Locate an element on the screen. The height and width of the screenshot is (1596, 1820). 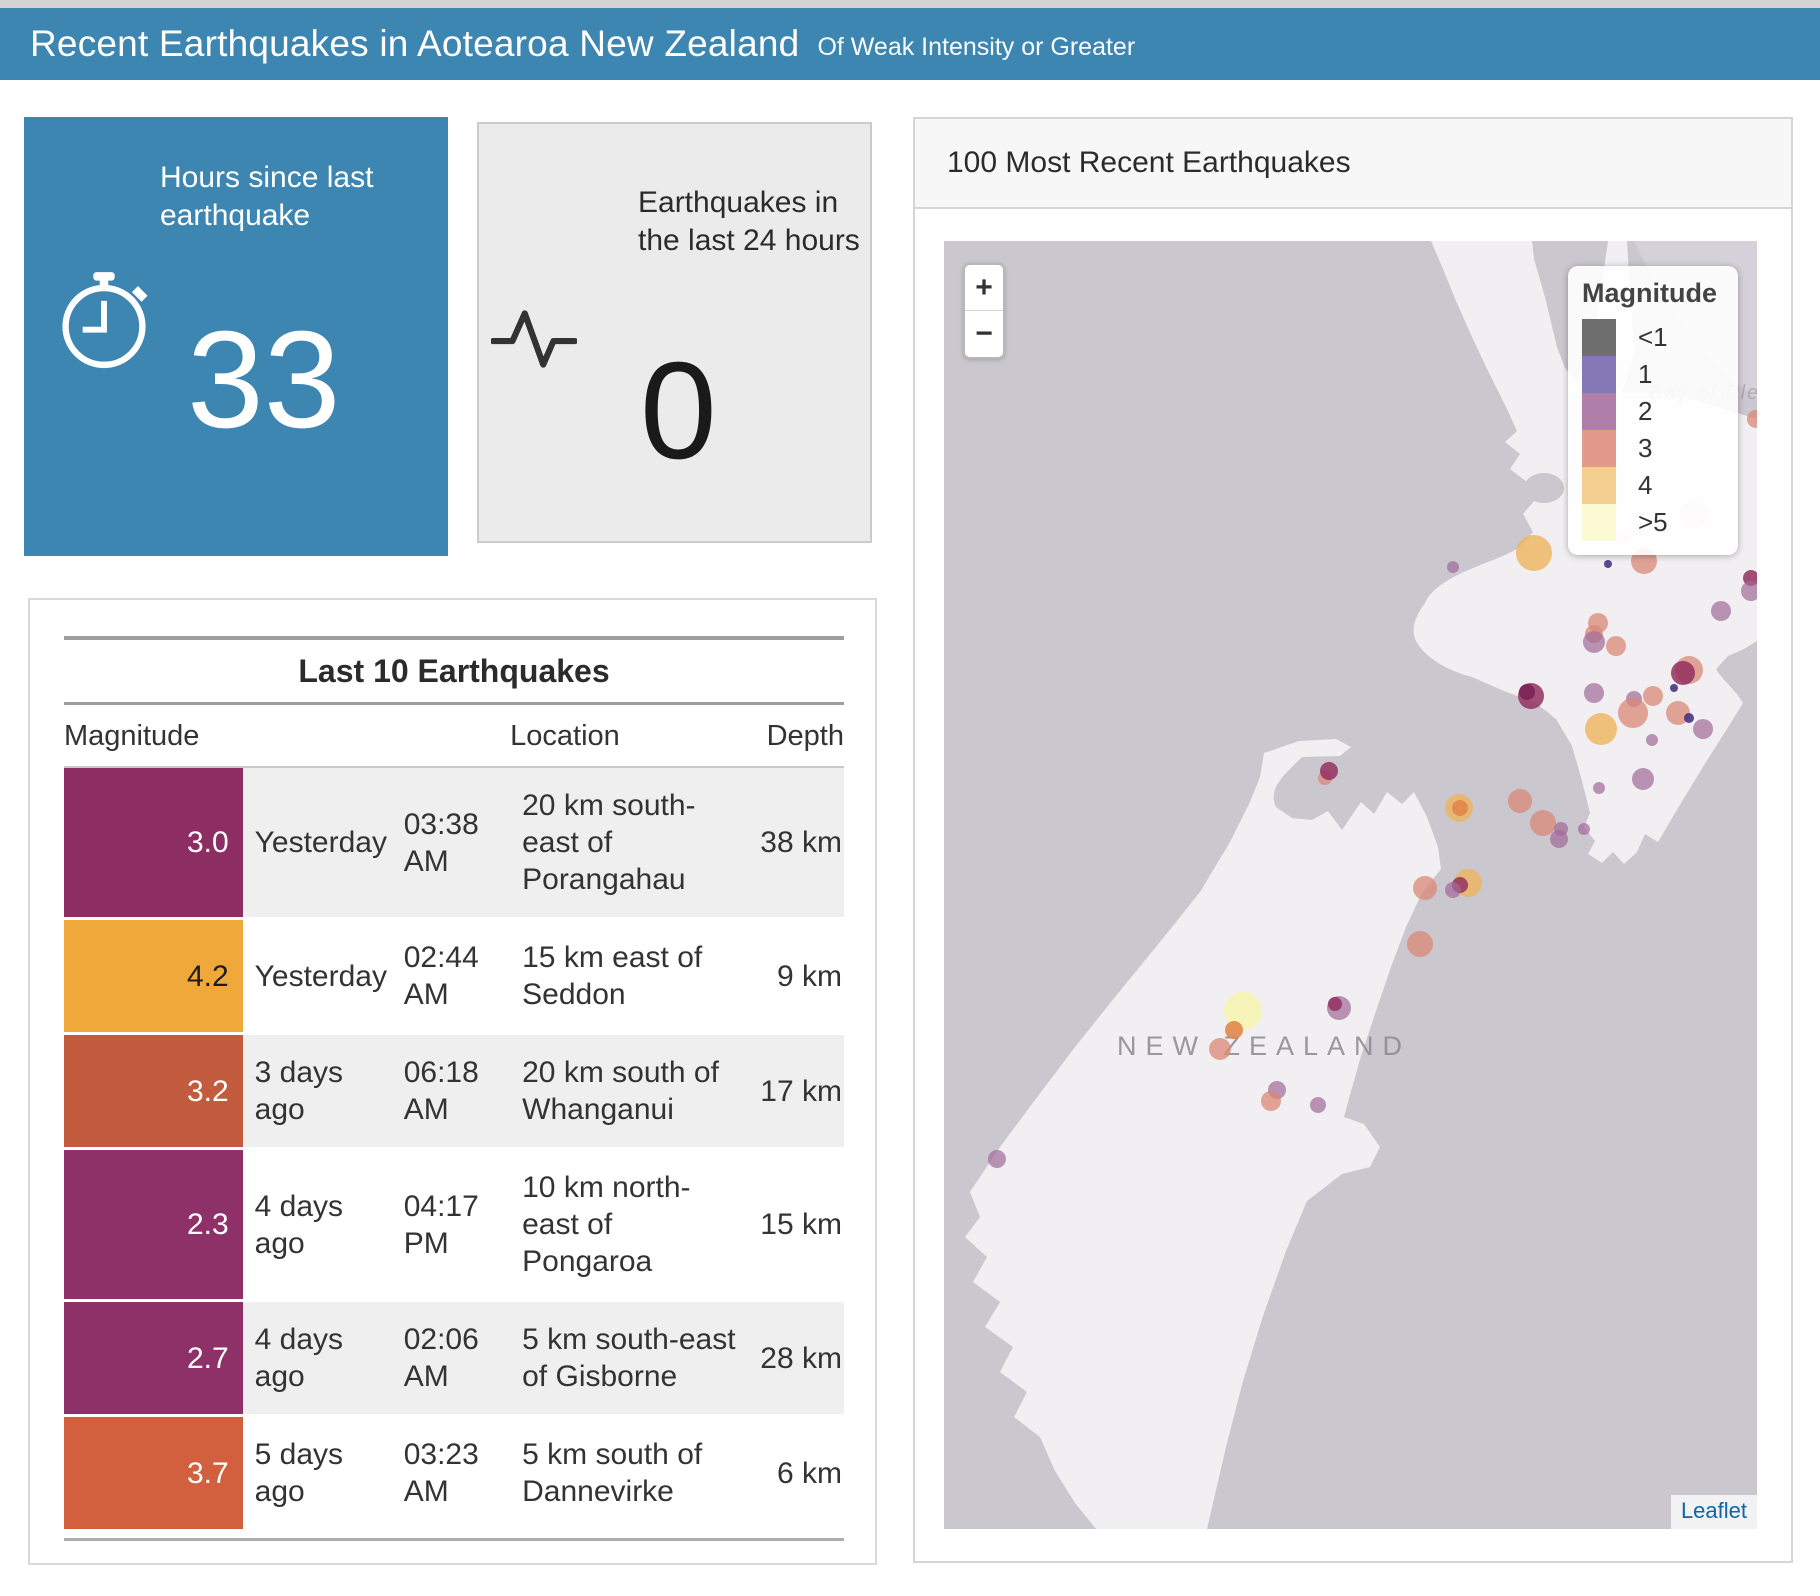
stat-label: Earthquakes in the last 24 hours is located at coordinates (749, 221).